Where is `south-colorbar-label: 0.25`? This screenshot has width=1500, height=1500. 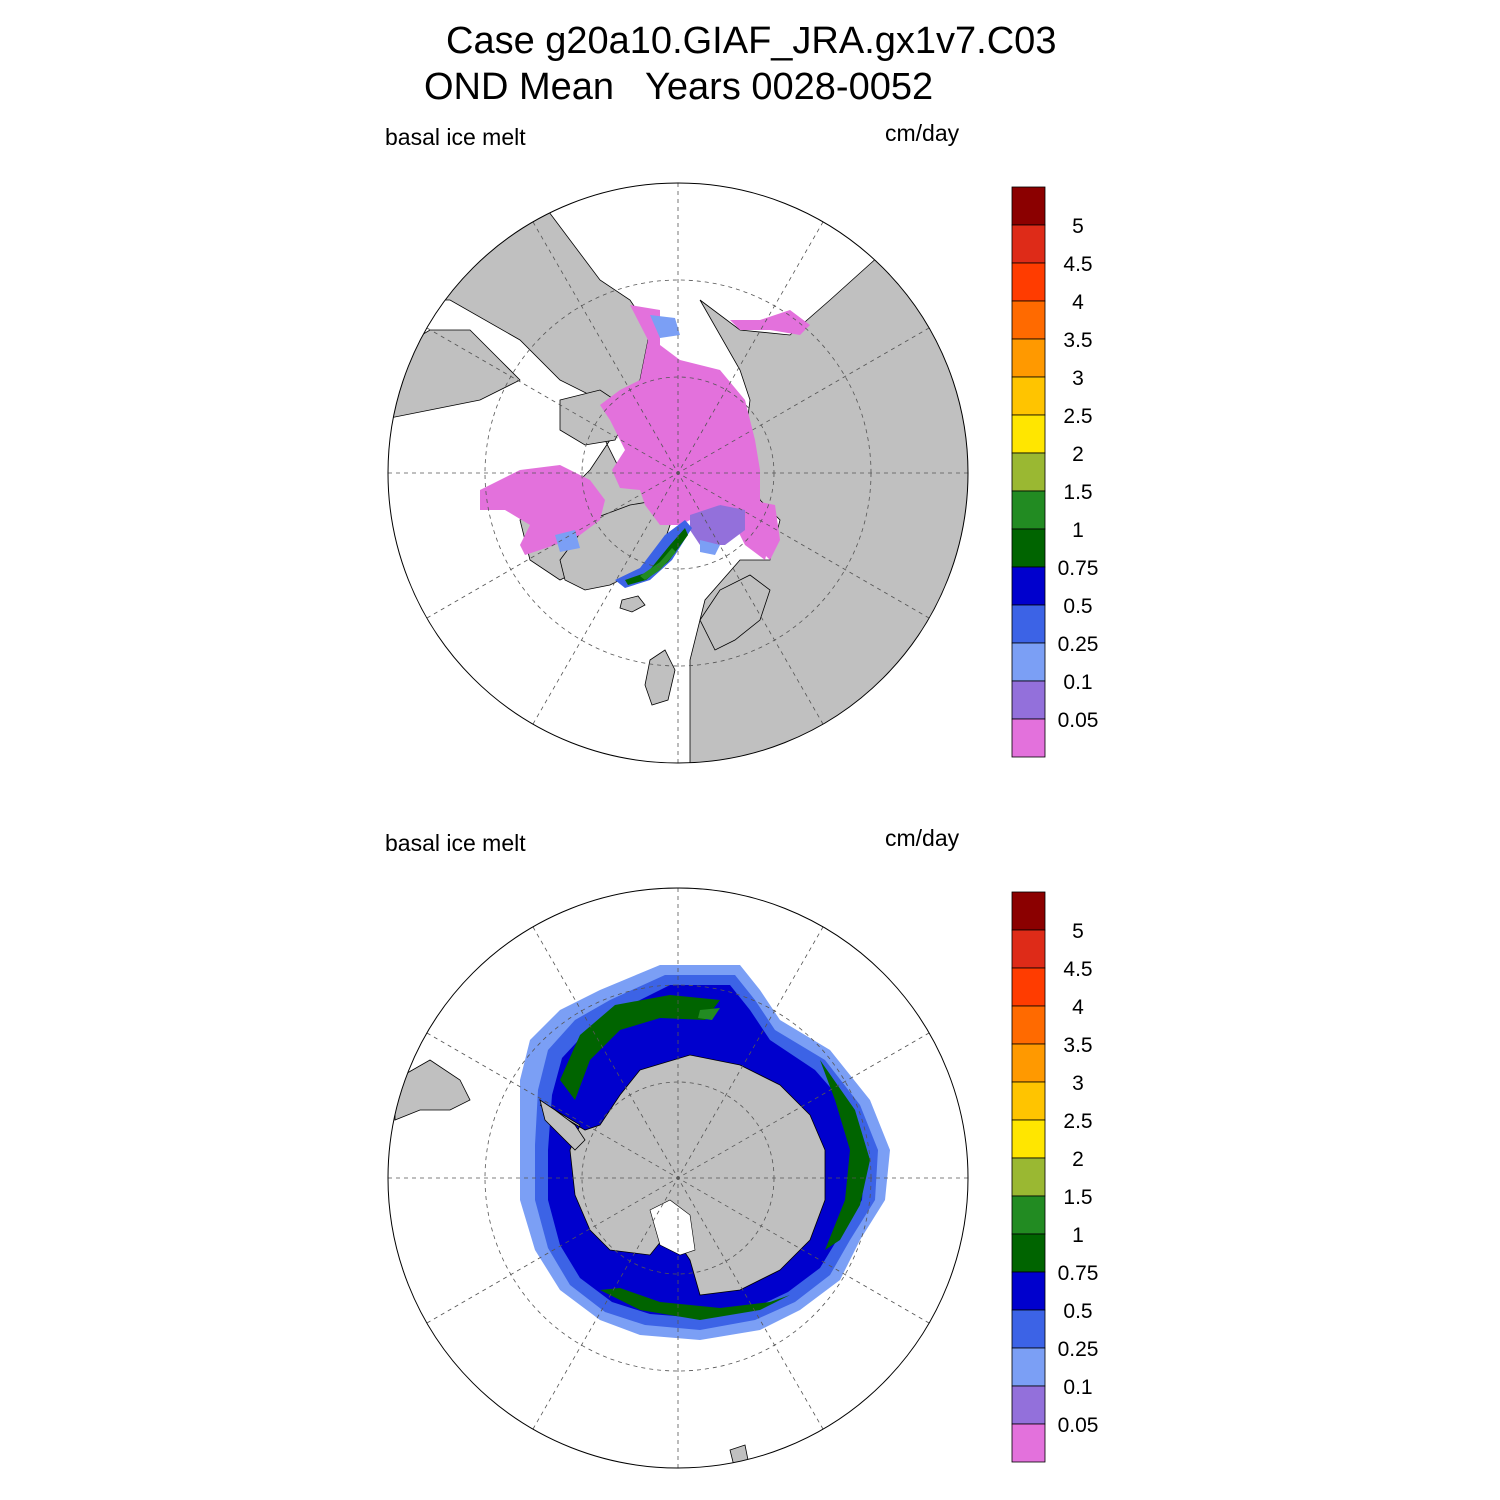
south-colorbar-label: 0.25 is located at coordinates (1078, 1349).